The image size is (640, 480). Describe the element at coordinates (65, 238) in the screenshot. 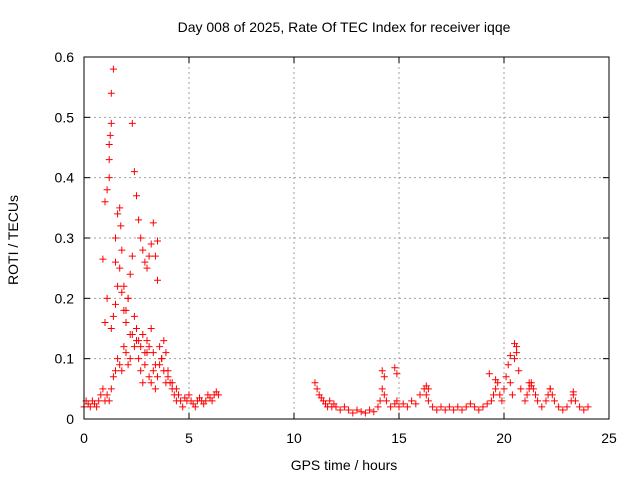

I see `y-tick-label: 0.3` at that location.